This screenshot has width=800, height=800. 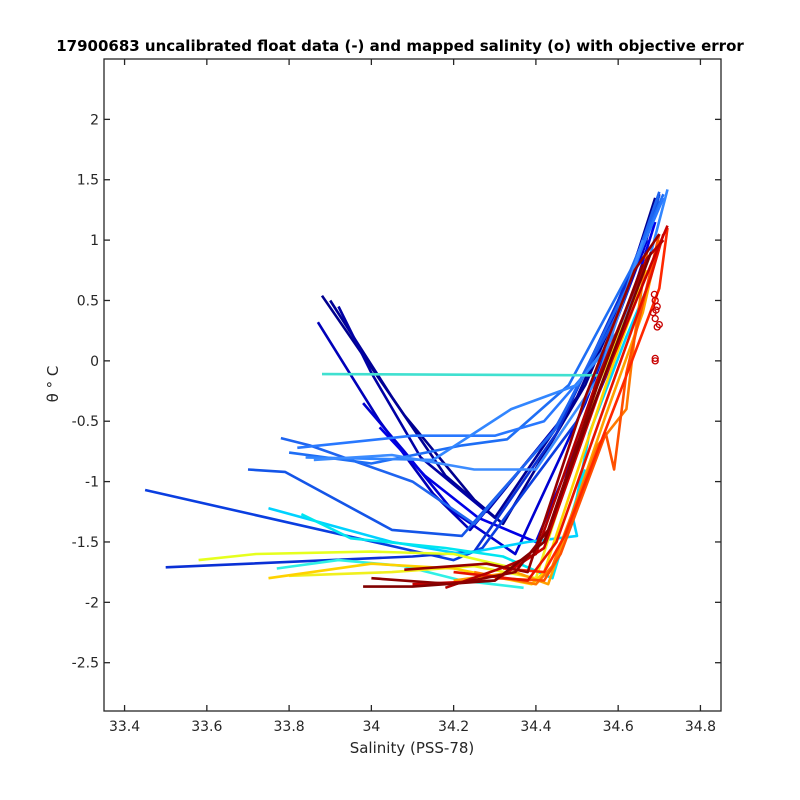 What do you see at coordinates (88, 181) in the screenshot?
I see `y-tick-label: 1.5` at bounding box center [88, 181].